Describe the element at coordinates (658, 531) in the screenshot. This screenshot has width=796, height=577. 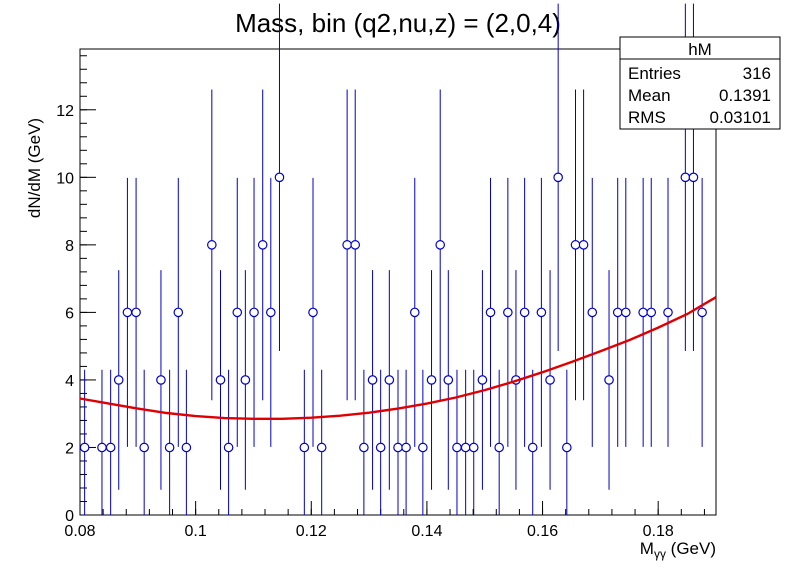
I see `x-tick-label: 0.18` at that location.